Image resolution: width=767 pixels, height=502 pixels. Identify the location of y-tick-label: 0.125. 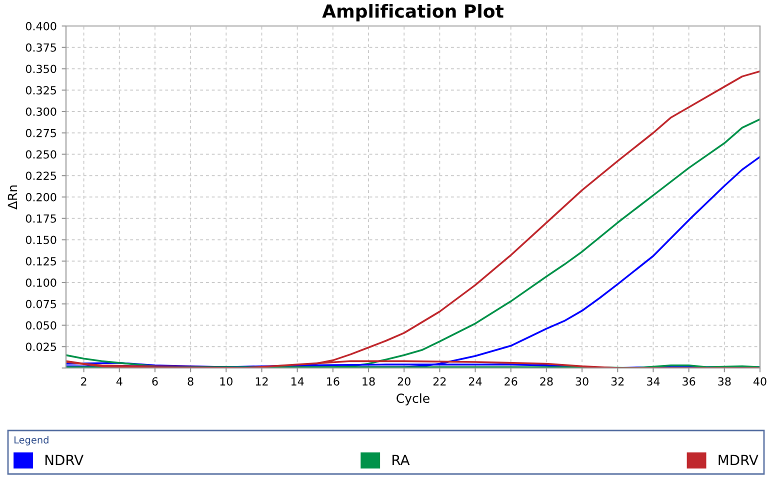
(41, 261).